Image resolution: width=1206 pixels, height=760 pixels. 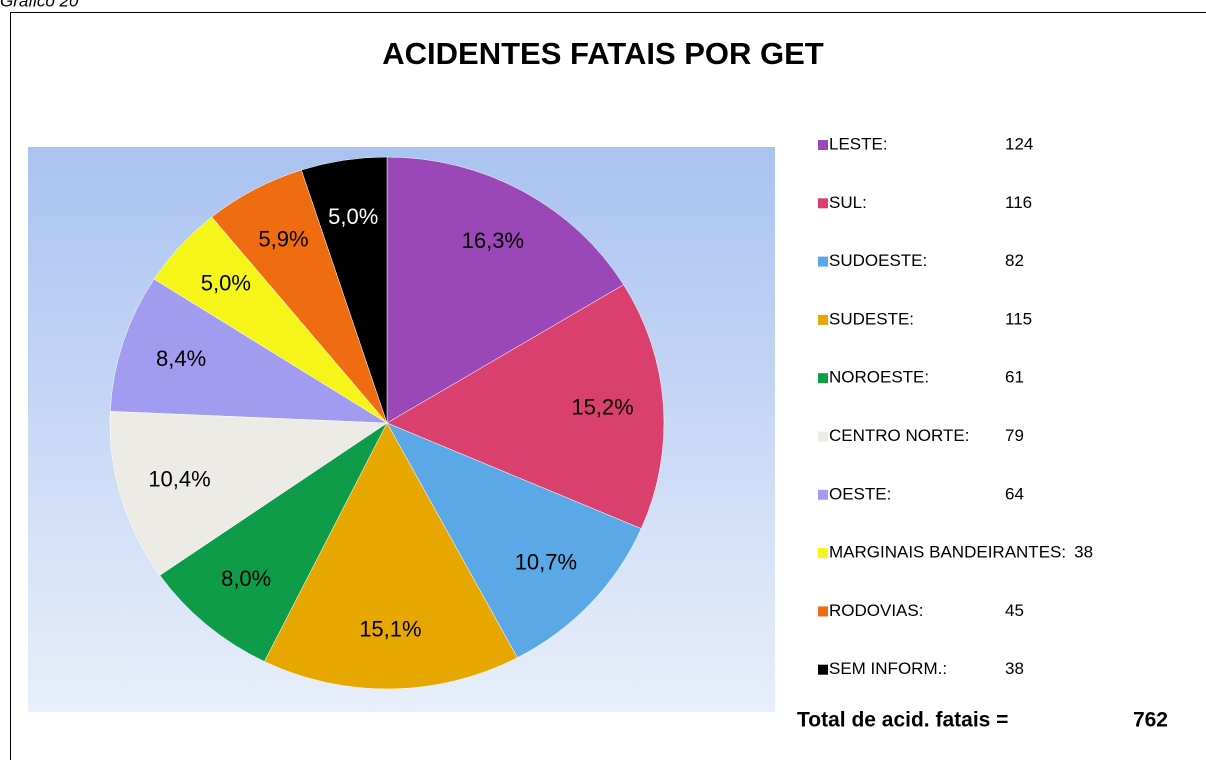 What do you see at coordinates (181, 358) in the screenshot?
I see `data-label: 8,4%` at bounding box center [181, 358].